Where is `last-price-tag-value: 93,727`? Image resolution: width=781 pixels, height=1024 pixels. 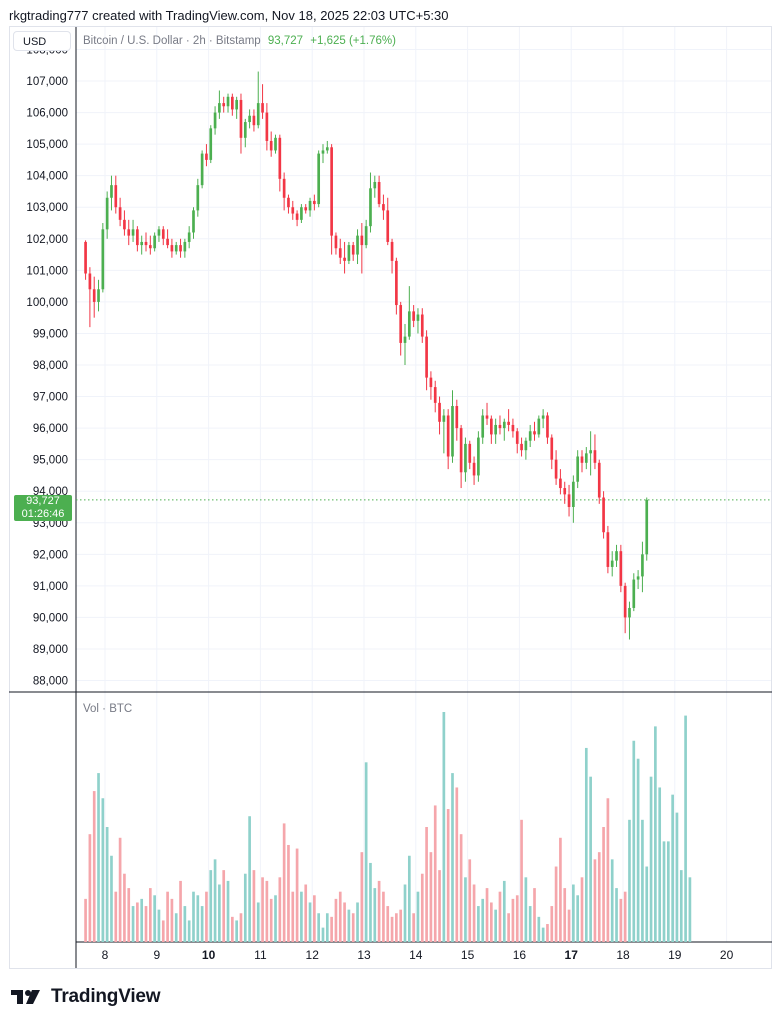 last-price-tag-value: 93,727 is located at coordinates (43, 501).